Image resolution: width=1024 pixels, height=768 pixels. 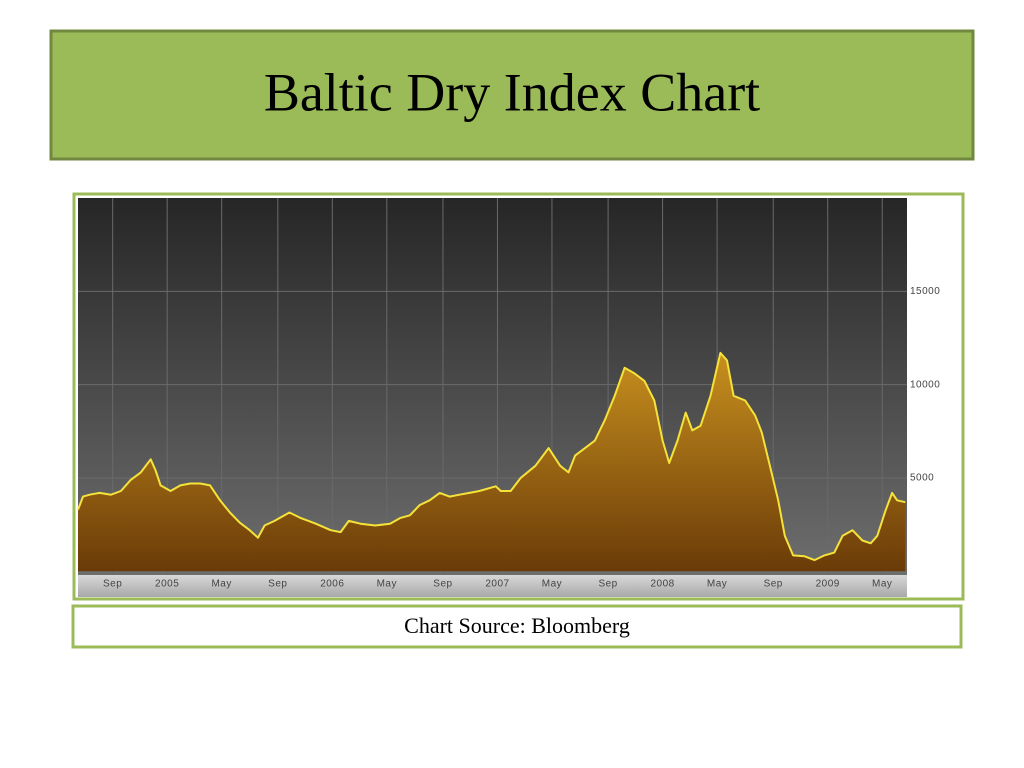 I want to click on y-tick-label: 10000, so click(x=925, y=384).